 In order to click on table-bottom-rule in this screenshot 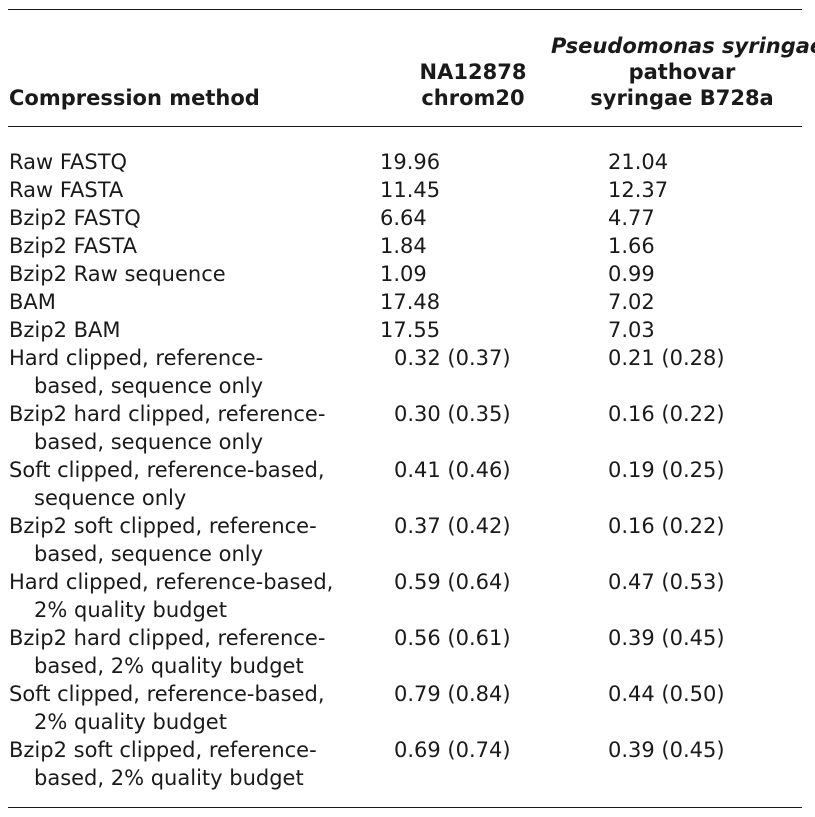, I will do `click(405, 807)`.